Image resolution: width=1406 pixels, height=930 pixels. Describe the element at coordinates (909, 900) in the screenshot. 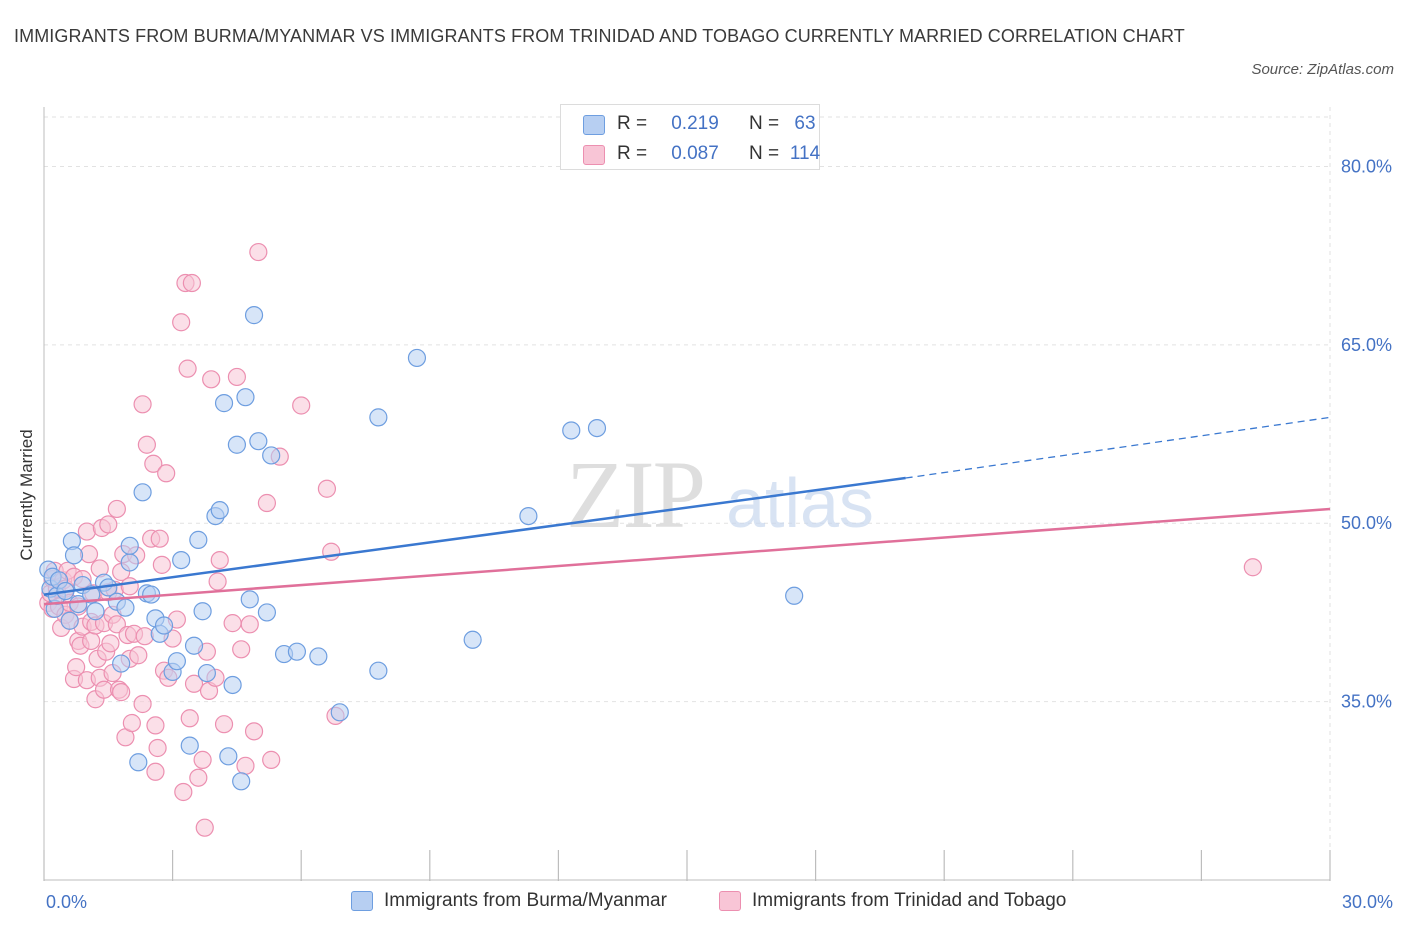

I see `legend-label: Immigrants from Trinidad and Tobago` at that location.